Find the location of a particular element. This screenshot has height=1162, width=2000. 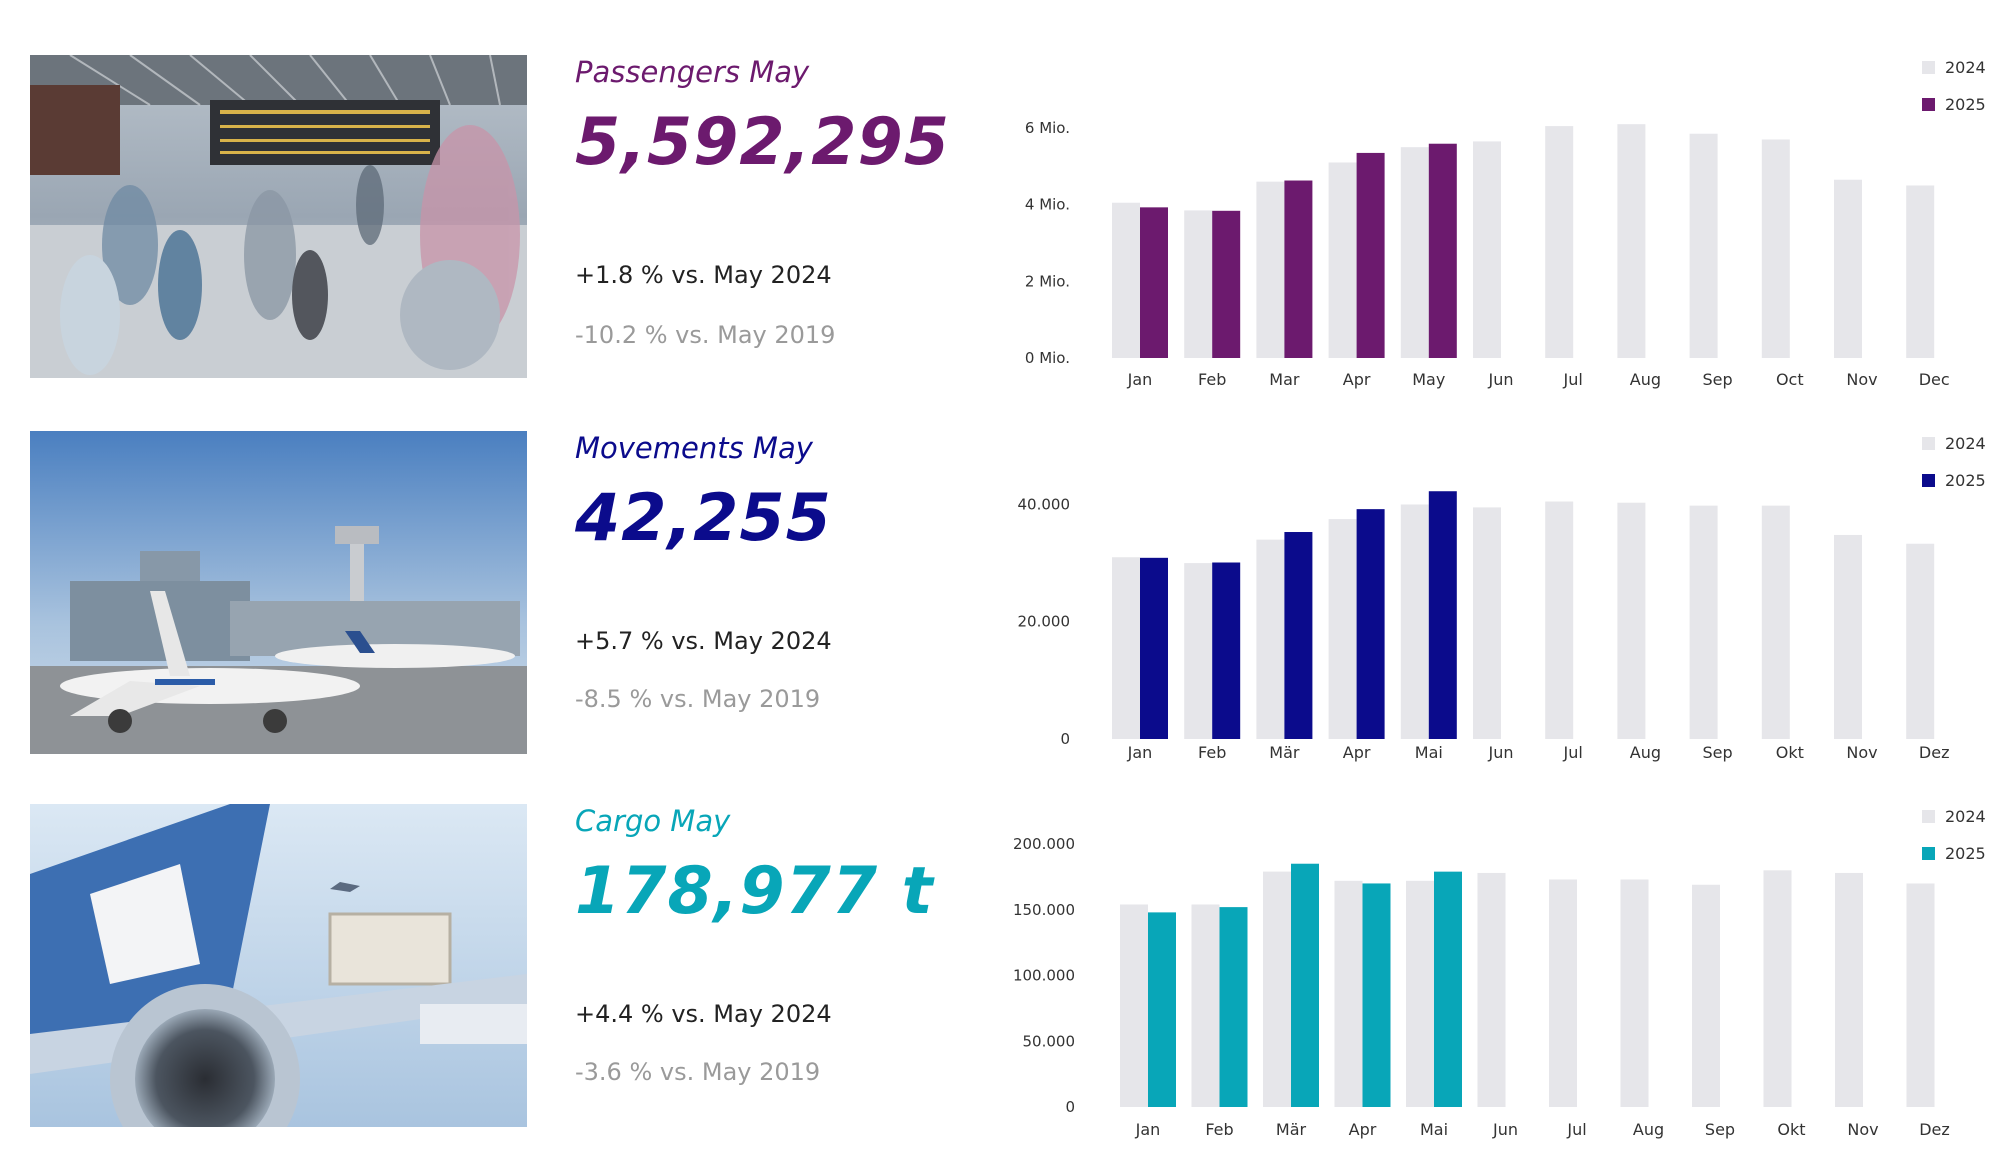

terminal-photo is located at coordinates (278, 216).